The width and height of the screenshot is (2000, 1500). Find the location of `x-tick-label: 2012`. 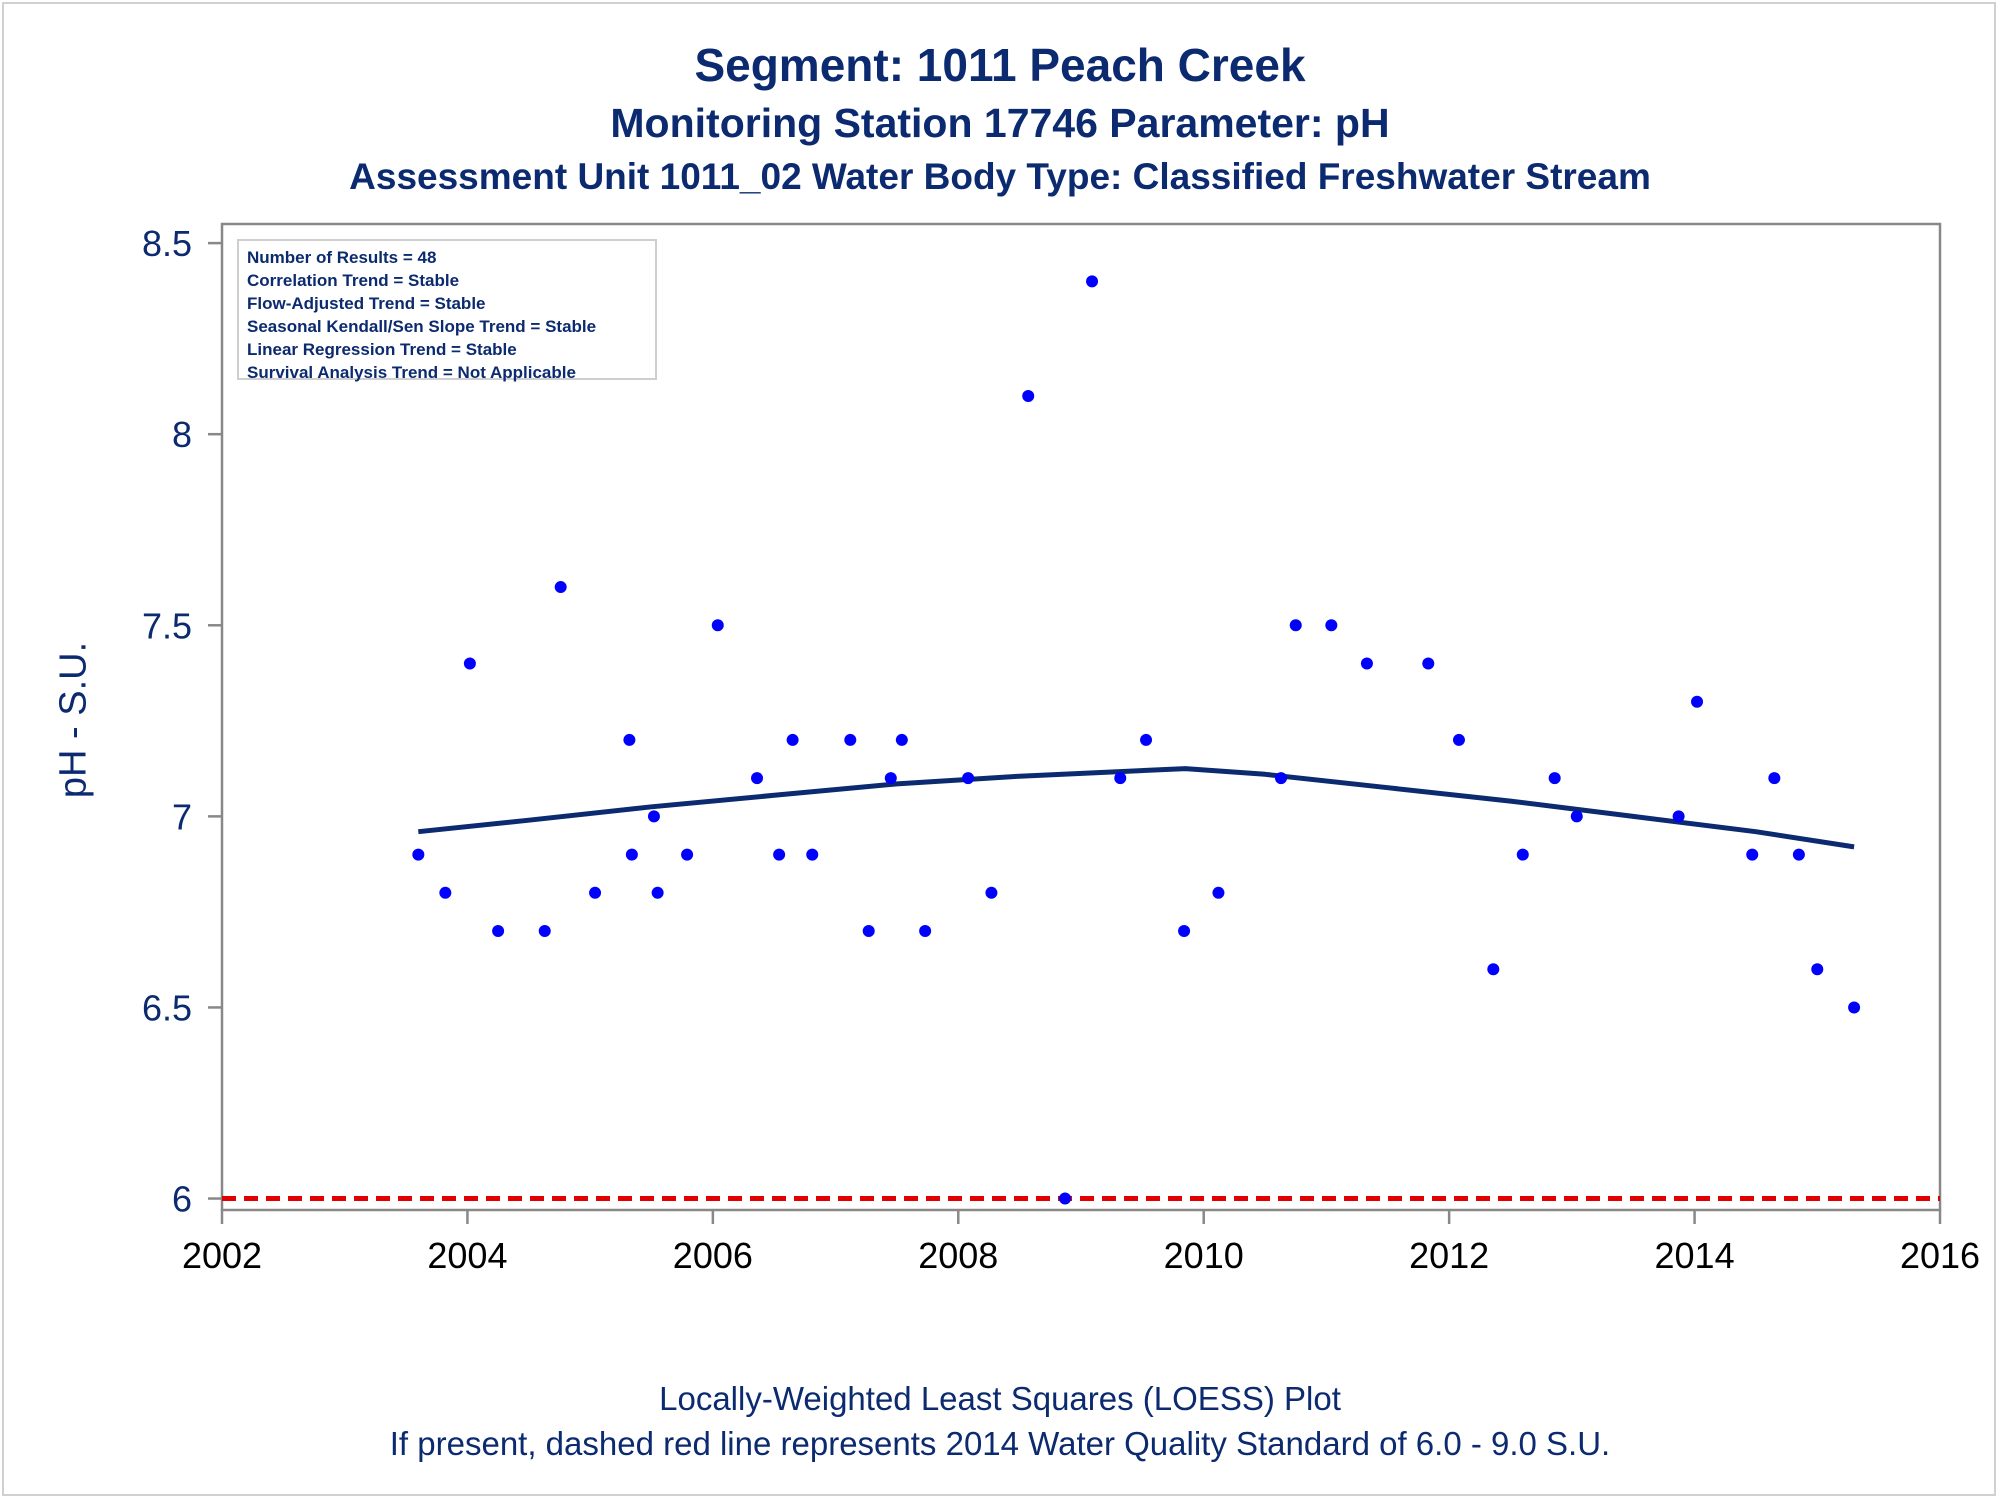

x-tick-label: 2012 is located at coordinates (1449, 1255).